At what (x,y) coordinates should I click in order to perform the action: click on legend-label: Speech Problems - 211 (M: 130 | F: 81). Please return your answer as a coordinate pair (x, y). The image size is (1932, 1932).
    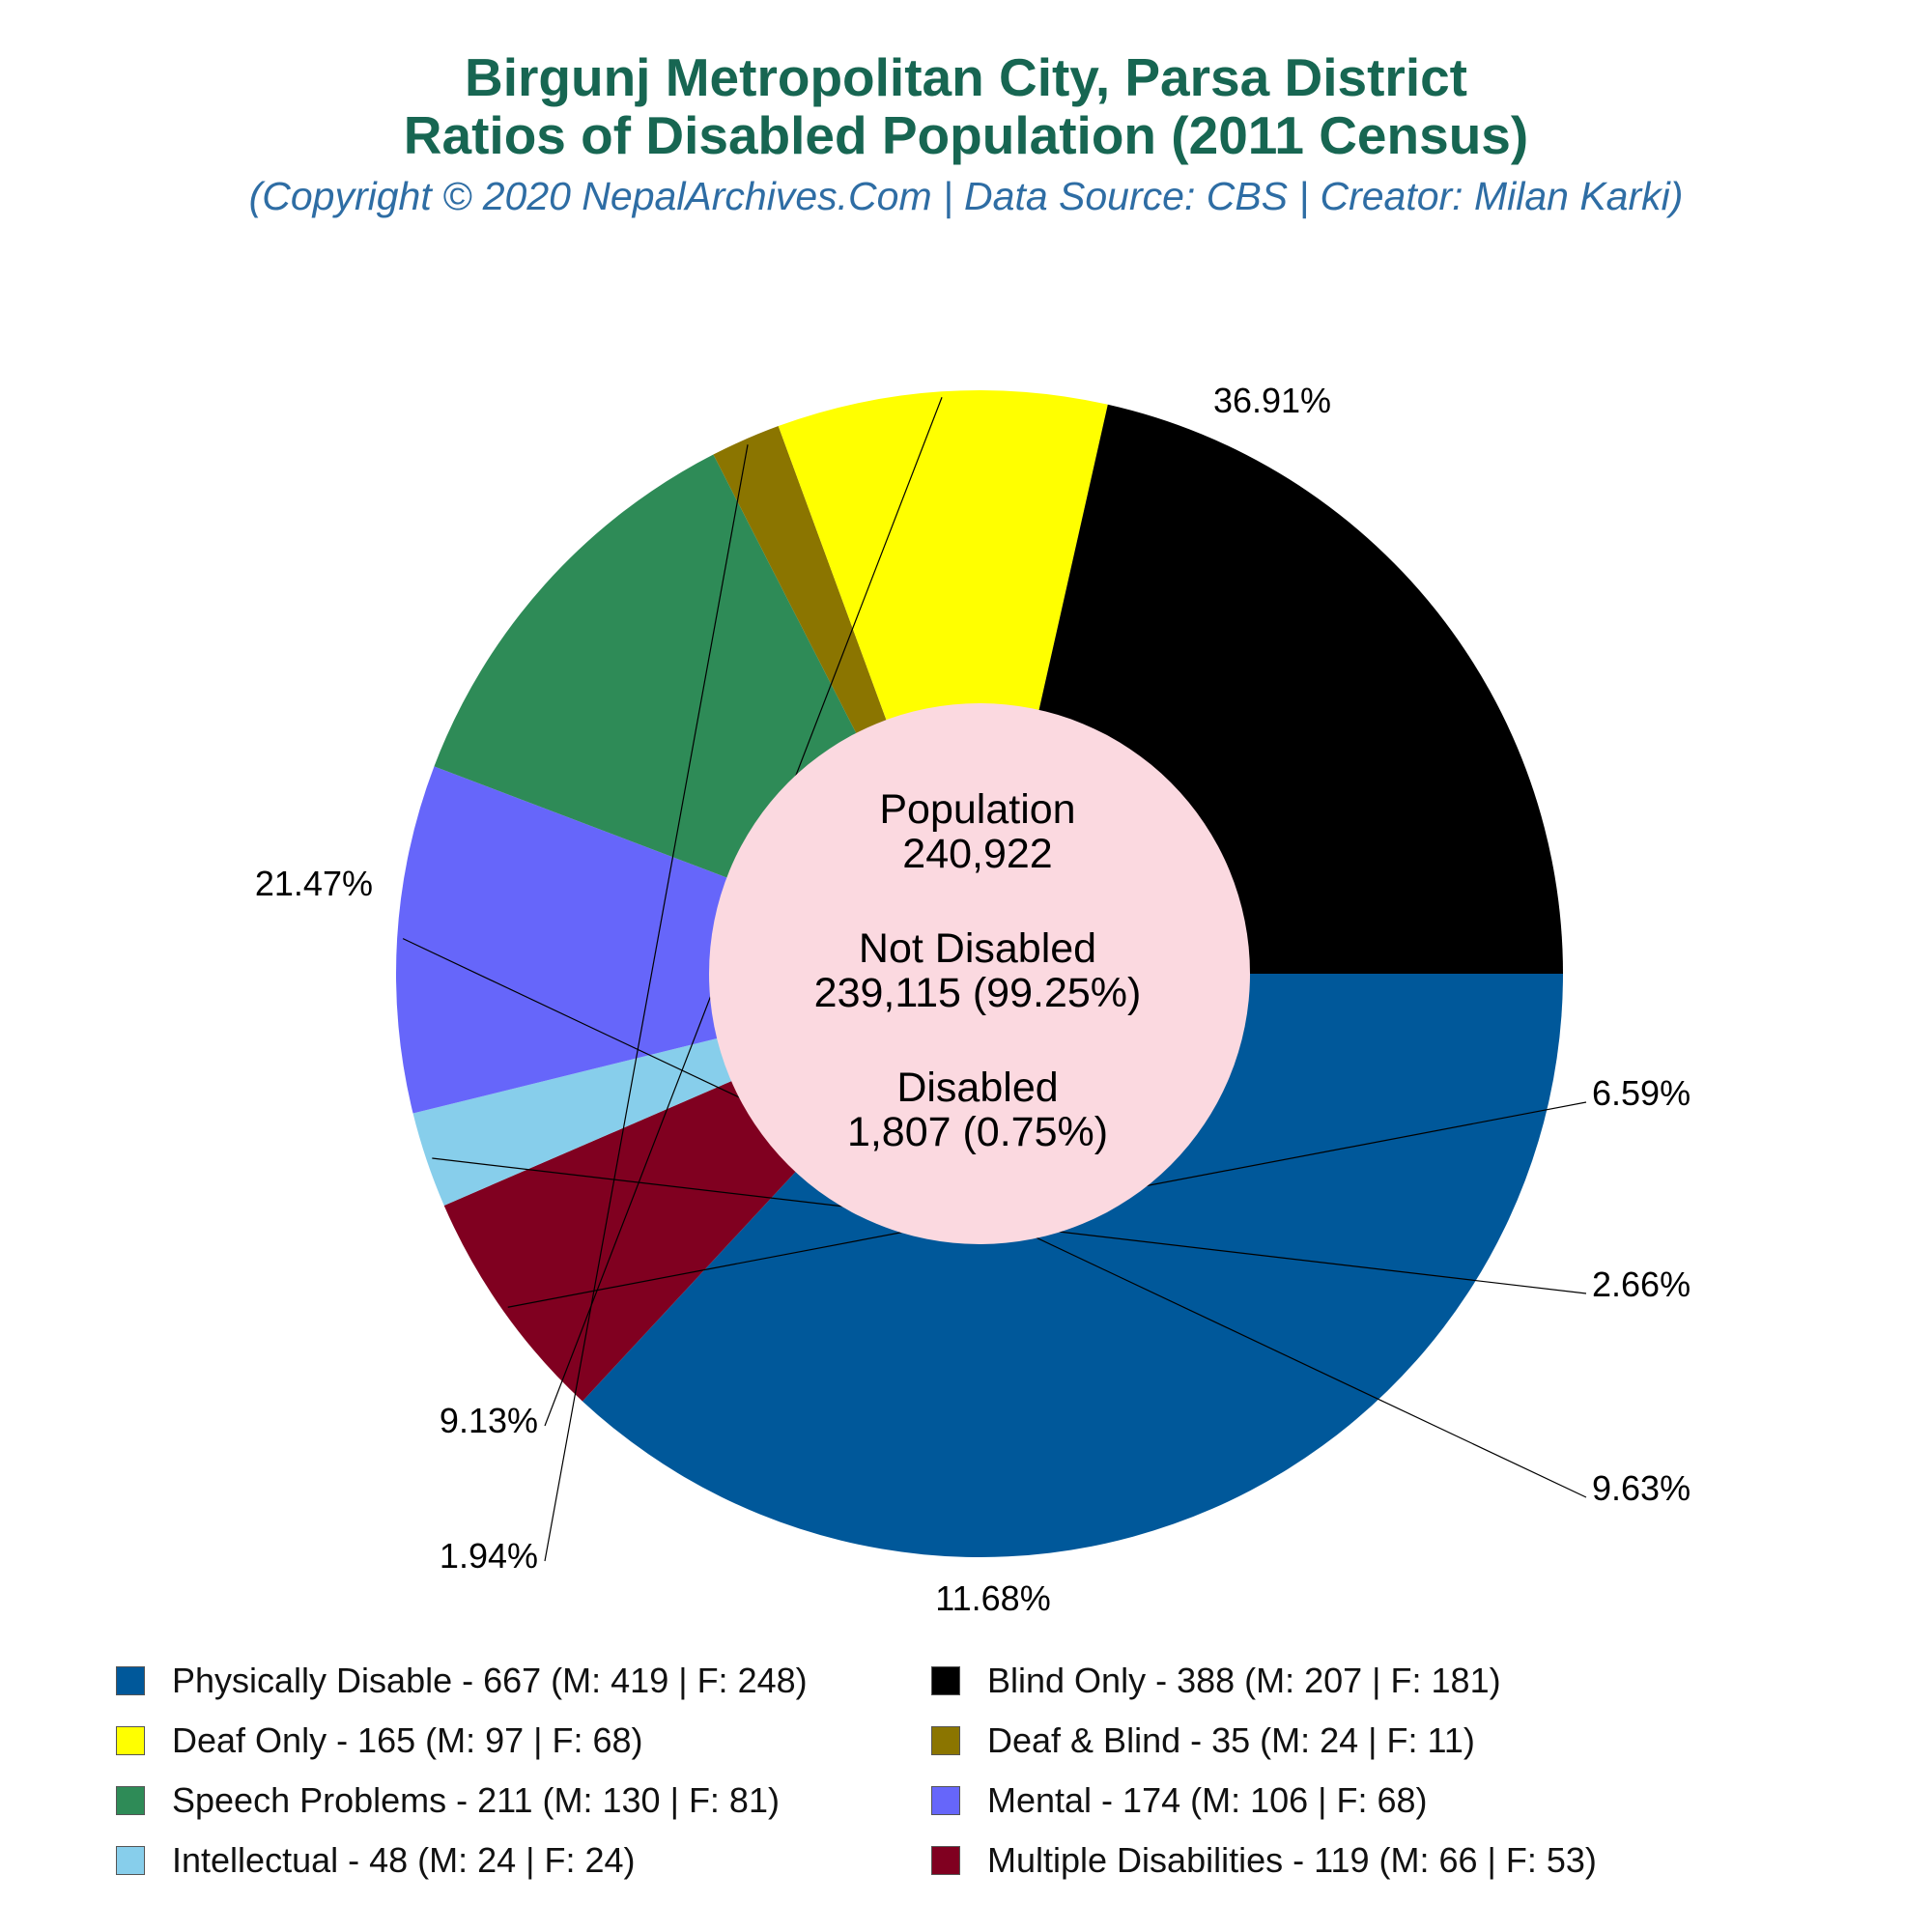
    Looking at the image, I should click on (476, 1800).